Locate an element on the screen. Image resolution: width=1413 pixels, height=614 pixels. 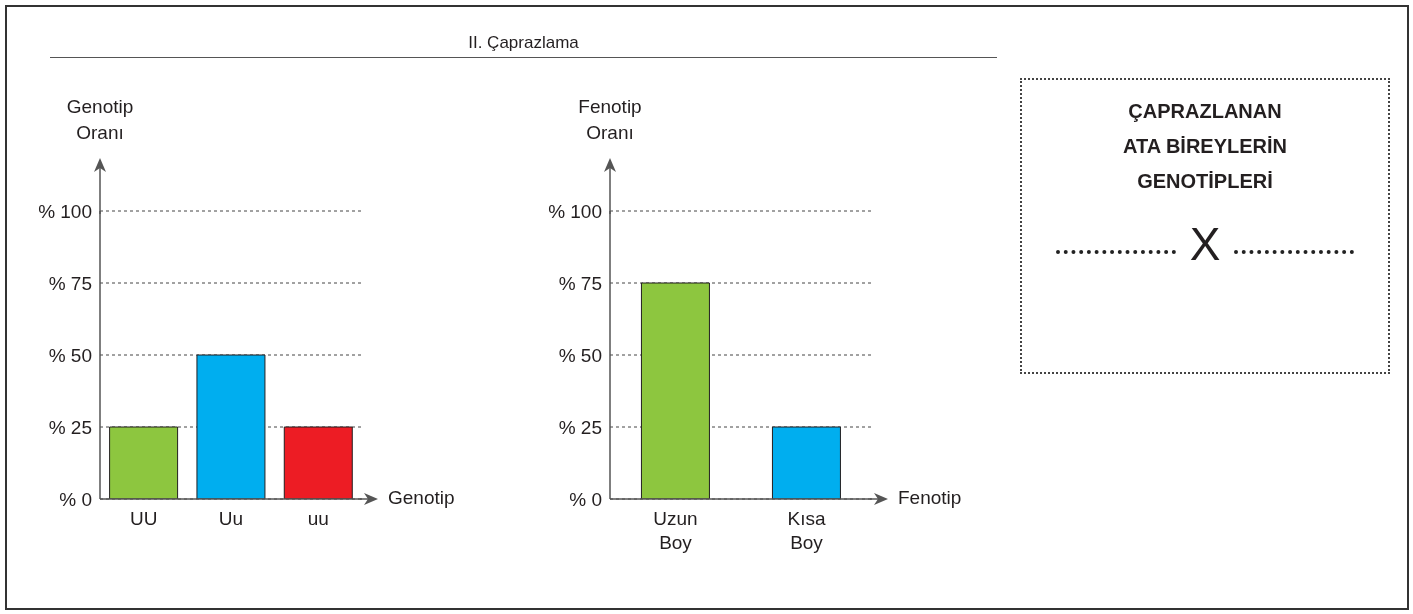
x-axis-title: Fenotip is located at coordinates (930, 498).